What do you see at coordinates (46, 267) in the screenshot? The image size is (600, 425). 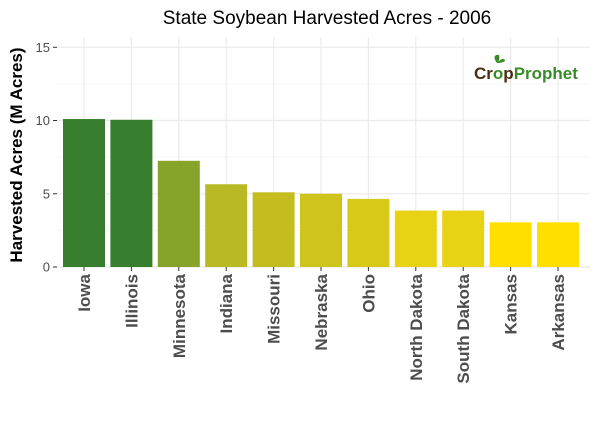 I see `y-tick-label: 0` at bounding box center [46, 267].